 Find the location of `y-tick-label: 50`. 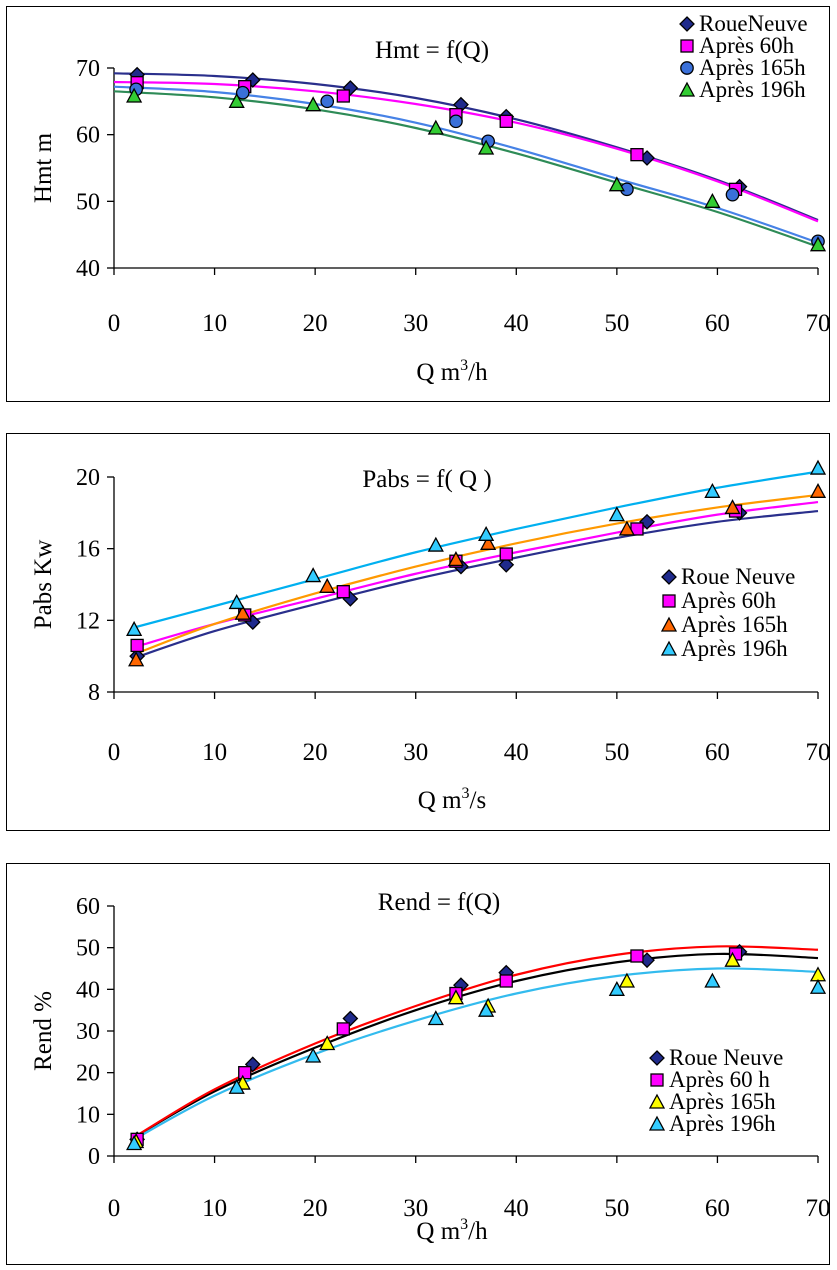

y-tick-label: 50 is located at coordinates (88, 202).